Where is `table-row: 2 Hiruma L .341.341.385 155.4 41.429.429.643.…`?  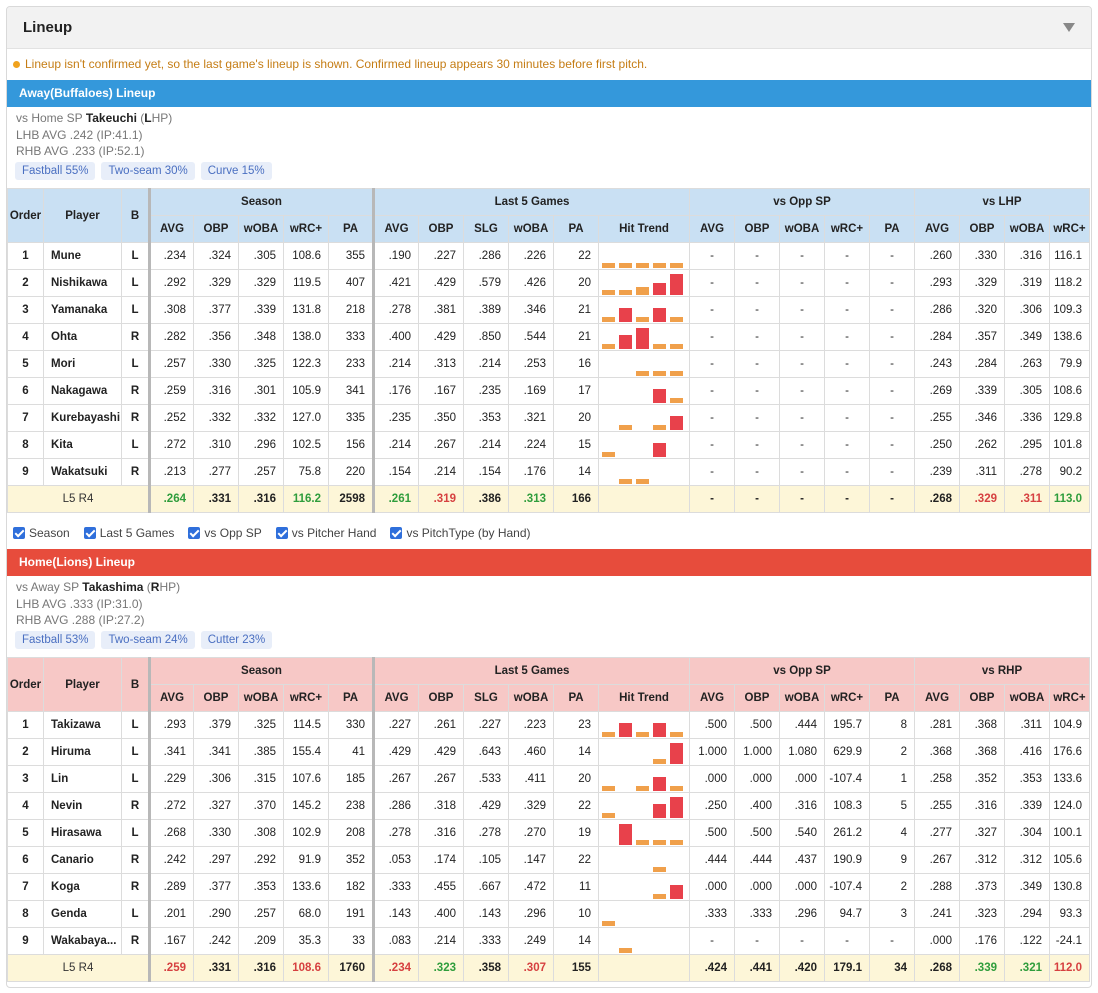
table-row: 2 Hiruma L .341.341.385 155.4 41.429.429.643.… is located at coordinates (548, 752).